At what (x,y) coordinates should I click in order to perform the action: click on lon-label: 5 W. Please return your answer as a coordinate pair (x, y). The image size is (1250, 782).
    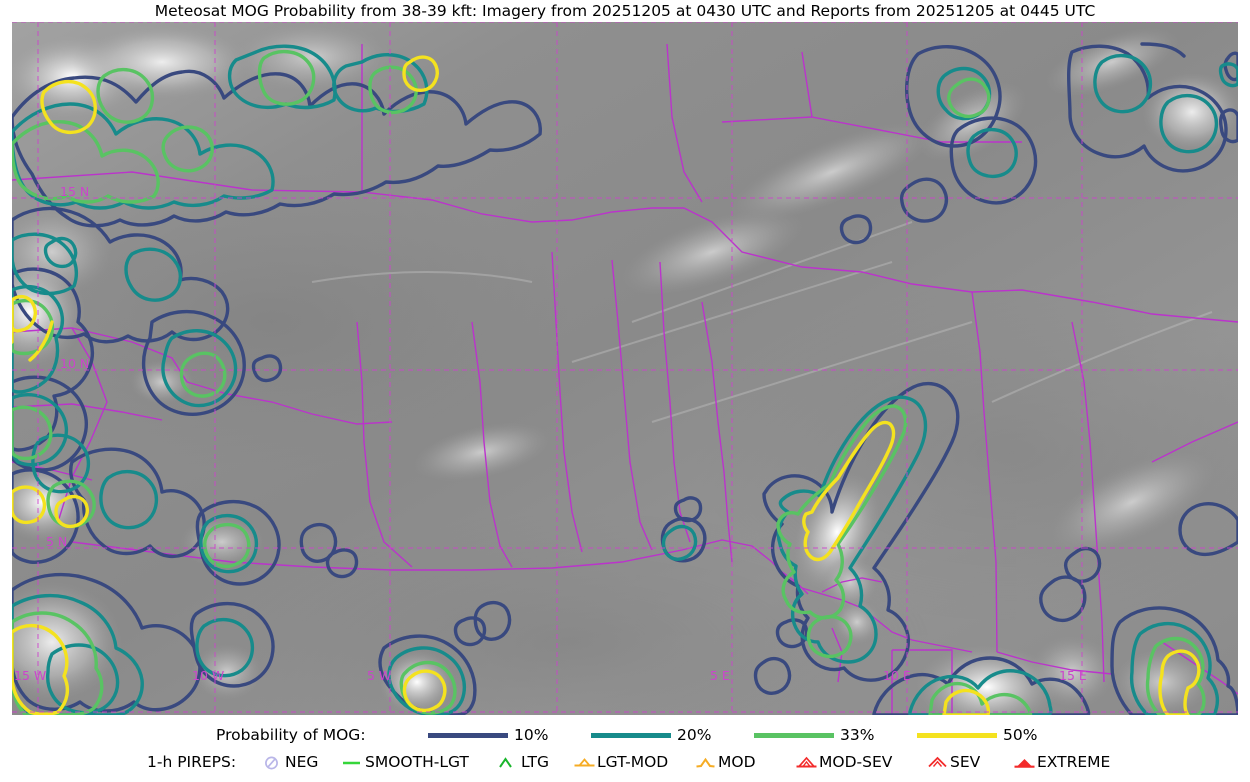
    Looking at the image, I should click on (379, 675).